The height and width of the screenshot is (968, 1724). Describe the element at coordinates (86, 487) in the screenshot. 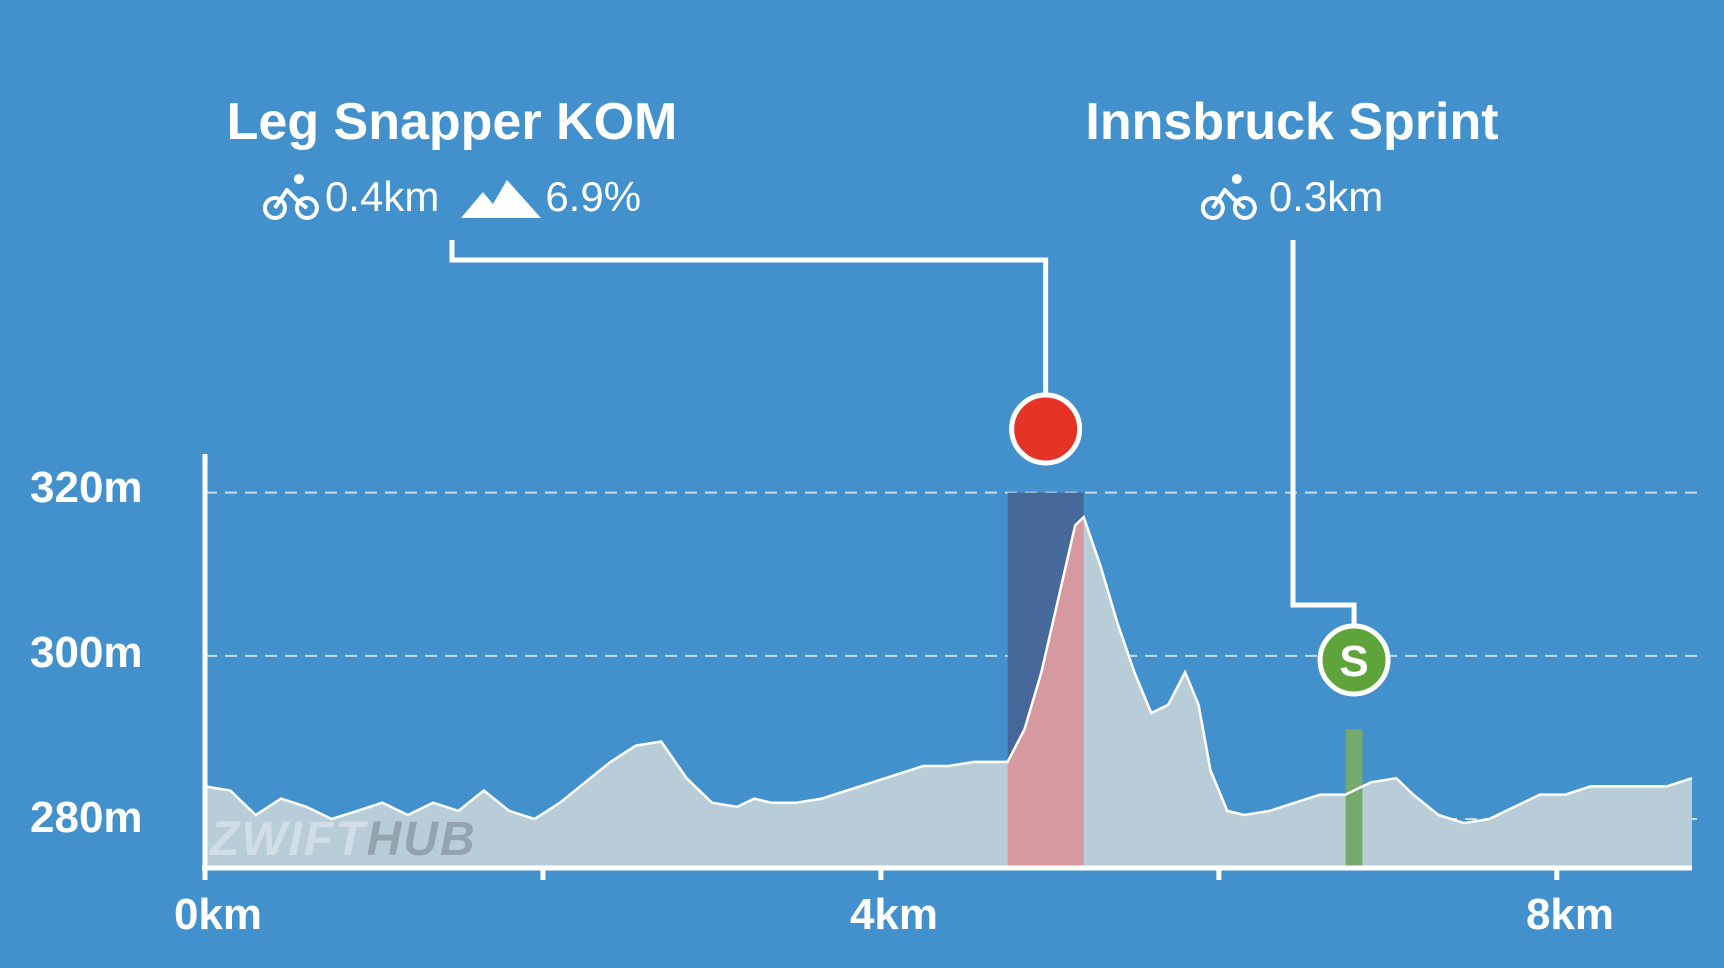

I see `y-tick-label: 320m` at that location.